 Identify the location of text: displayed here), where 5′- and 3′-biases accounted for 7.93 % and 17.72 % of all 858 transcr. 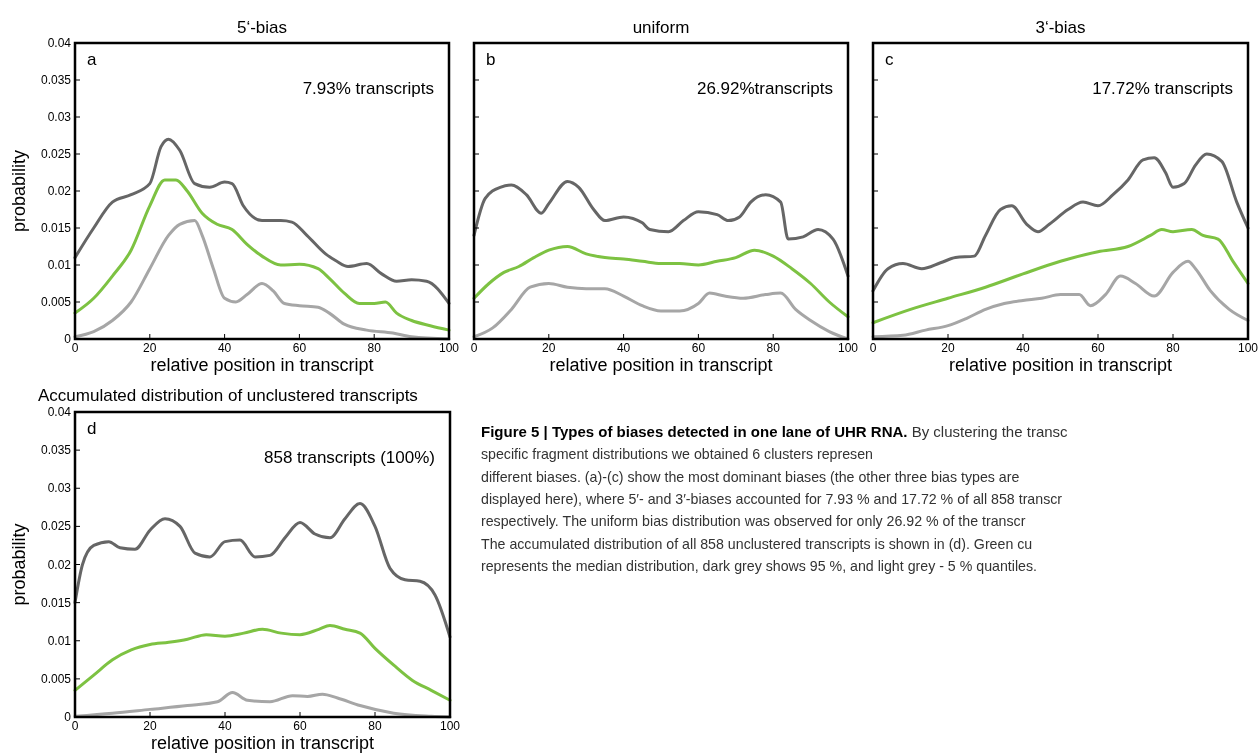
(772, 498).